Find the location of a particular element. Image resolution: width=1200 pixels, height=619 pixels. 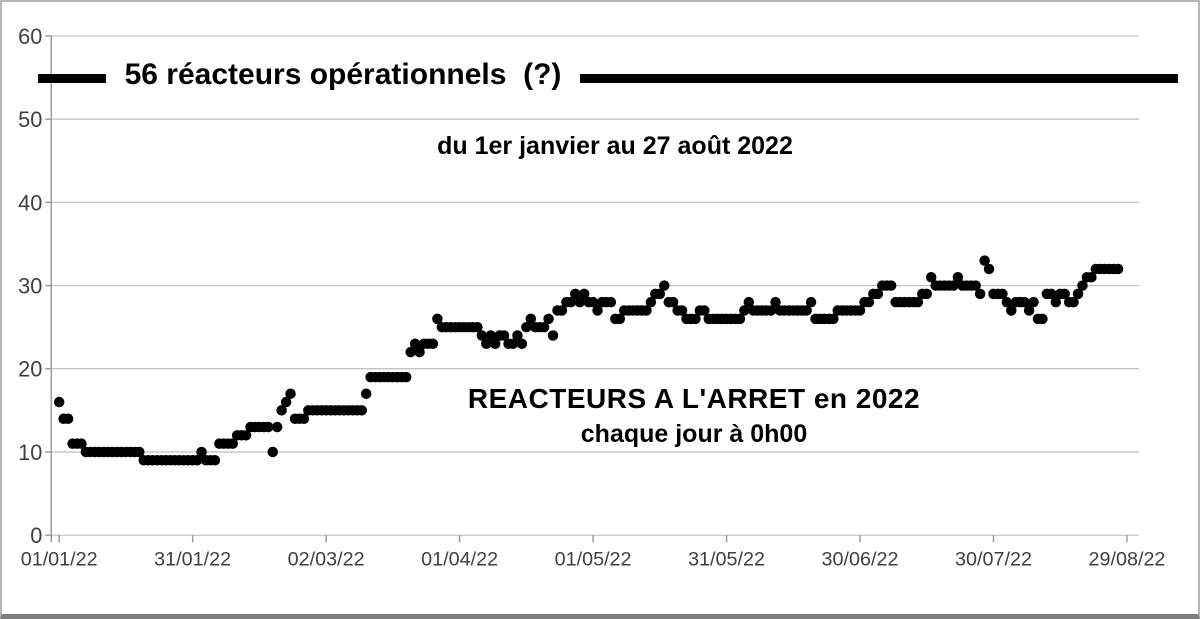

operational-reactors-label: 56 réacteurs opérationnels (?) is located at coordinates (343, 74).